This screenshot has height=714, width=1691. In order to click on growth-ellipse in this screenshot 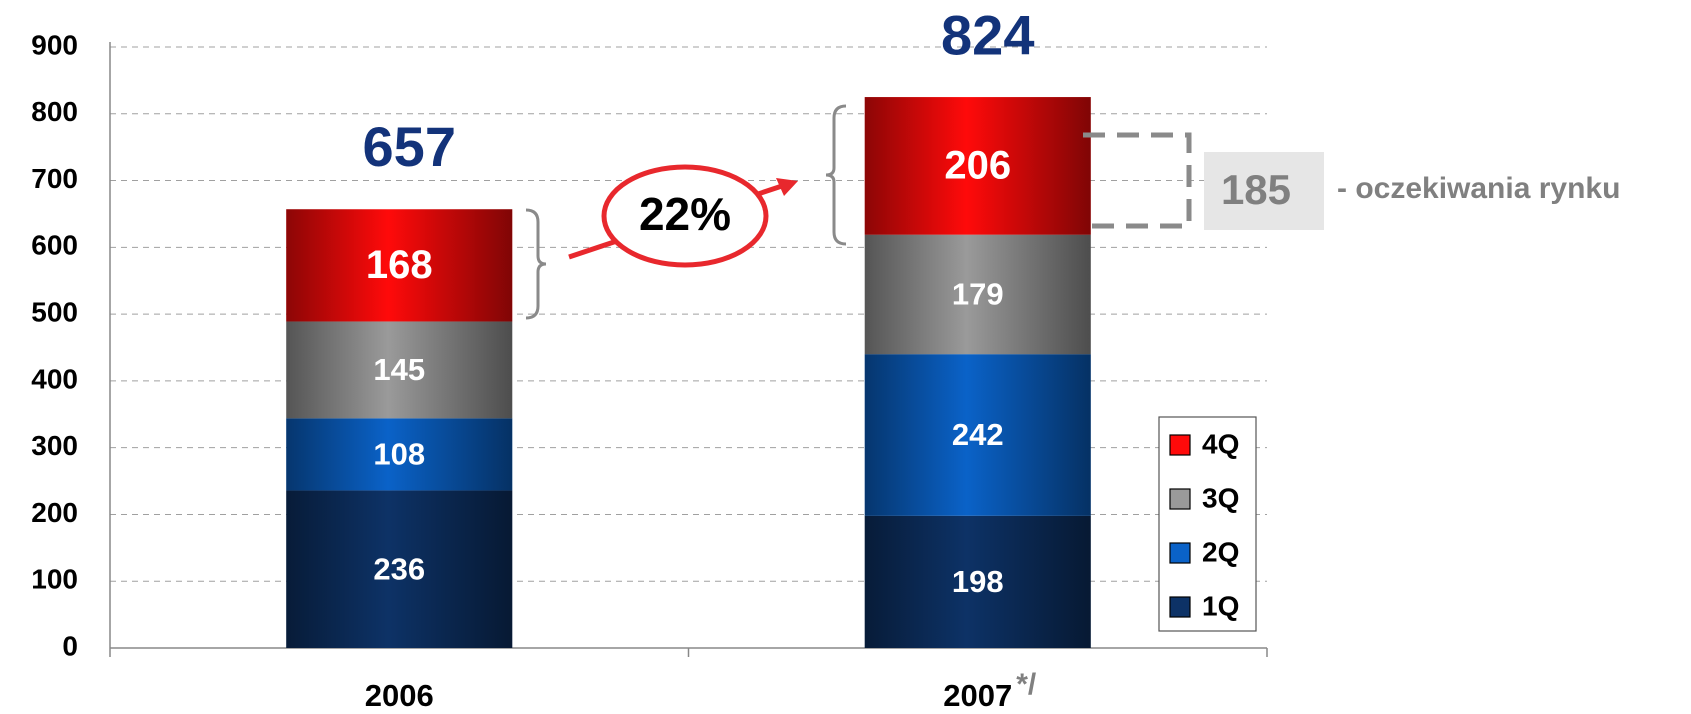, I will do `click(685, 216)`.